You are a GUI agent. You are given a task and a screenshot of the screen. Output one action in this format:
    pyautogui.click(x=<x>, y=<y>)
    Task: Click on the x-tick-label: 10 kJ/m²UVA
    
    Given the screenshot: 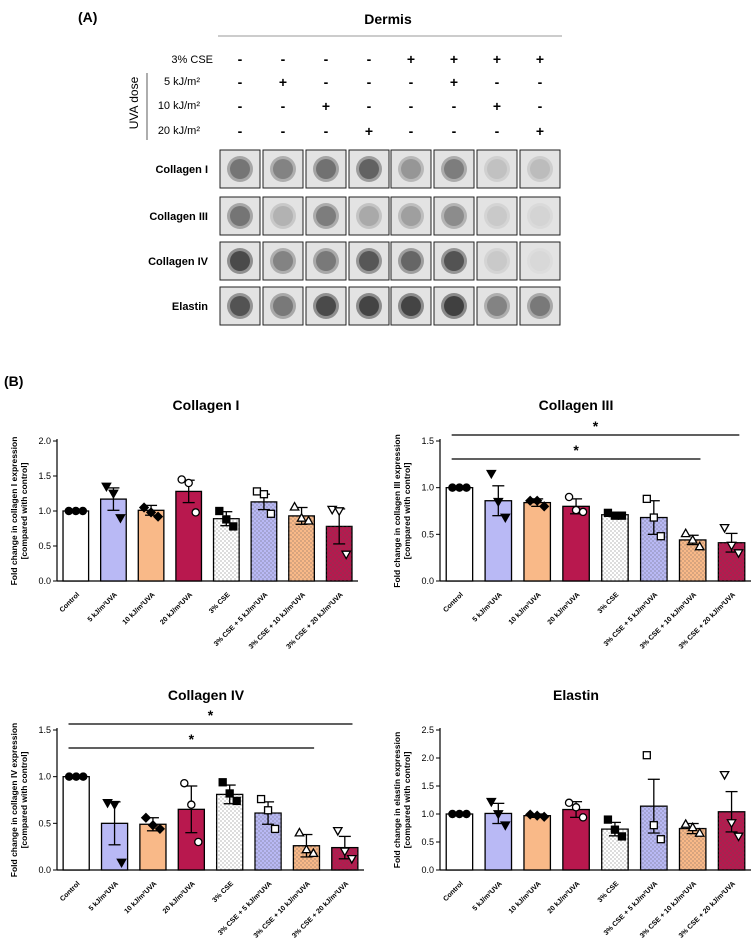 What is the action you would take?
    pyautogui.click(x=139, y=608)
    